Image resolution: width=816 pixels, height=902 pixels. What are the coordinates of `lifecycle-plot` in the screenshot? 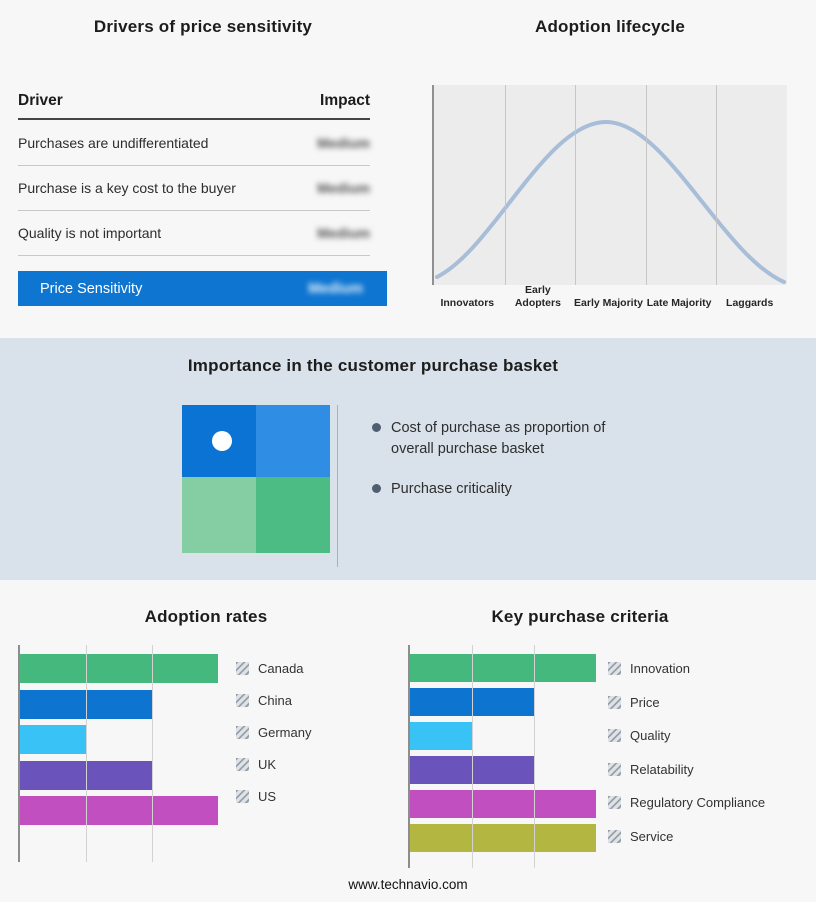 It's located at (609, 185).